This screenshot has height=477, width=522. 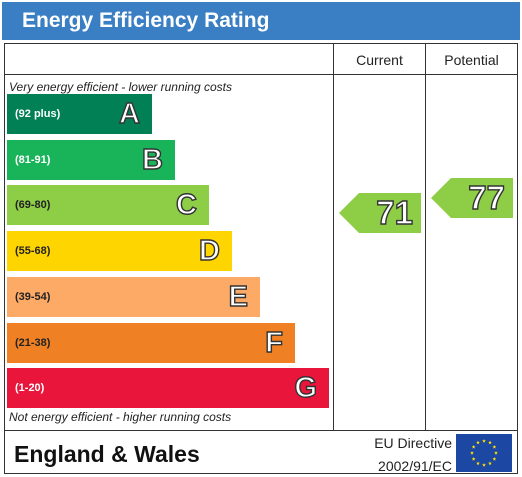 I want to click on band-b: (81-91) B, so click(x=91, y=160).